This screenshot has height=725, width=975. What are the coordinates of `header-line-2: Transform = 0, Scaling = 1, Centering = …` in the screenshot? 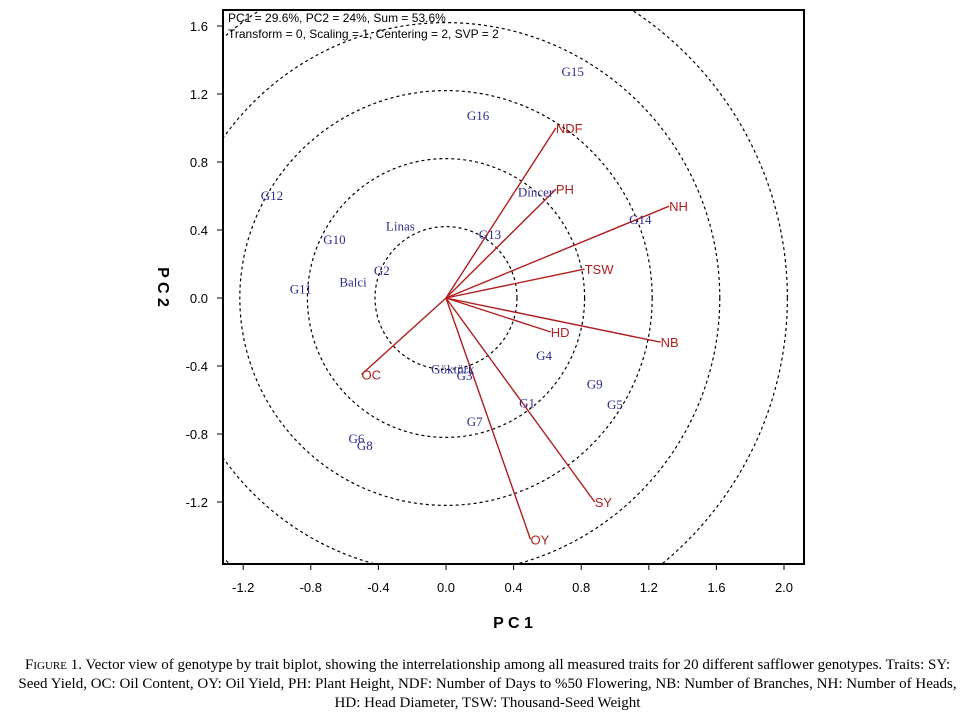 It's located at (363, 34).